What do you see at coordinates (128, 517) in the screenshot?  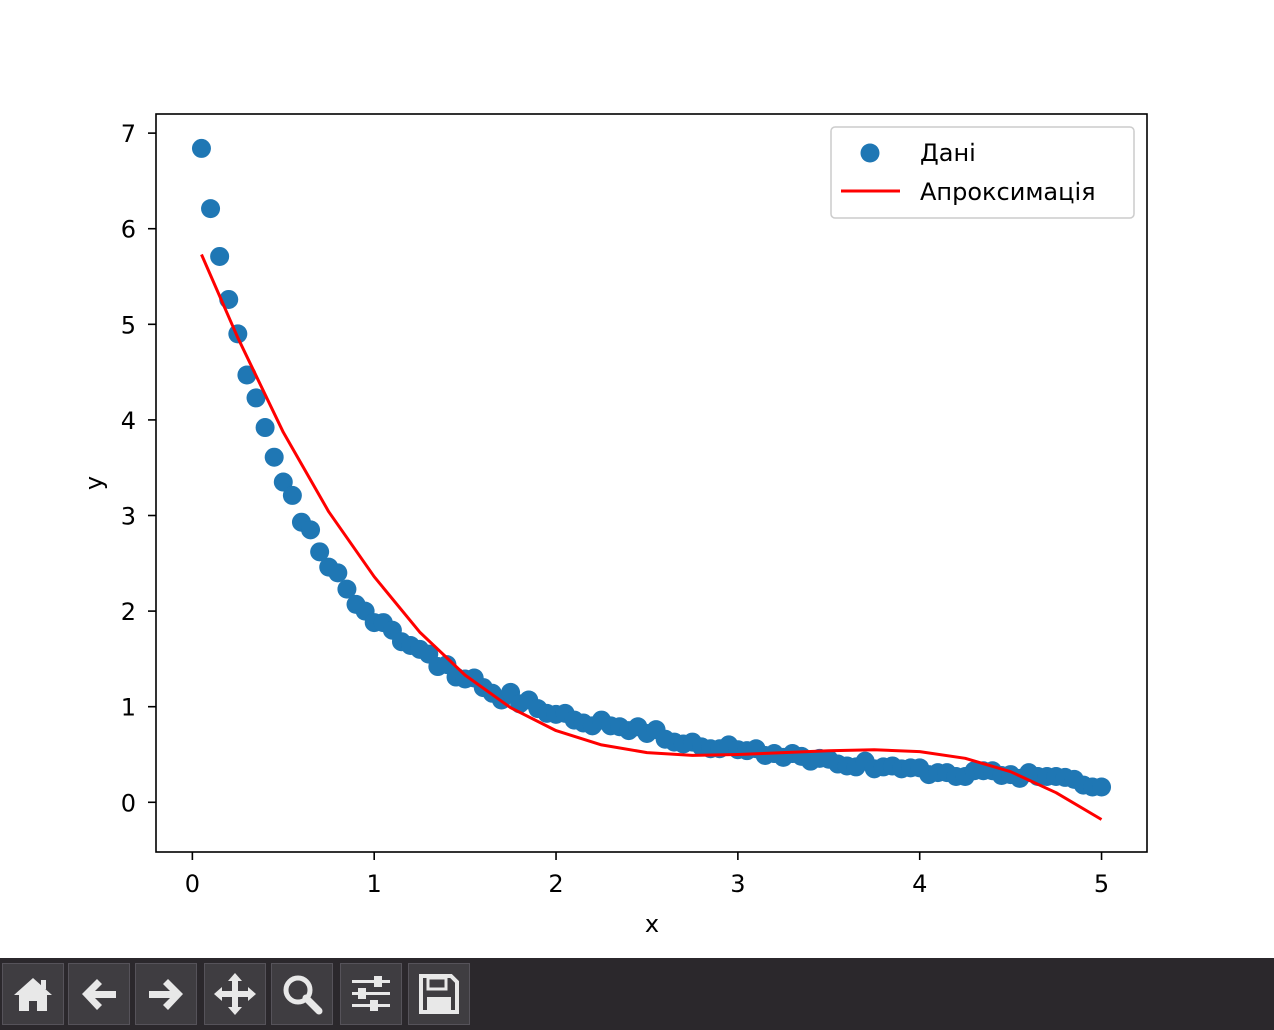 I see `y-tick-label: 3` at bounding box center [128, 517].